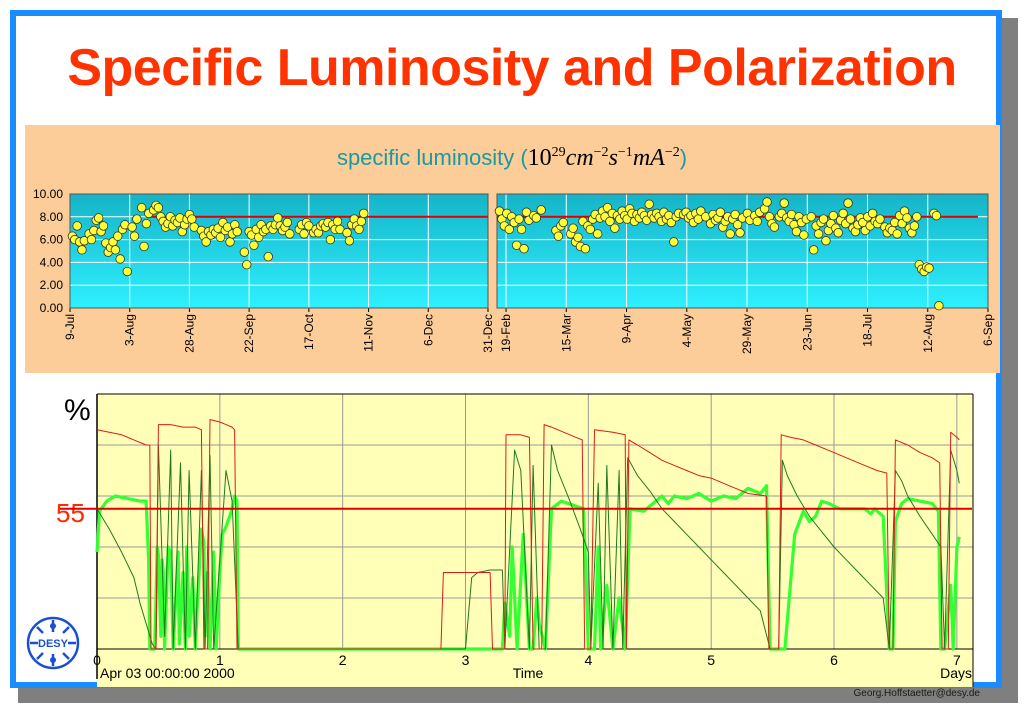  Describe the element at coordinates (747, 334) in the screenshot. I see `luminosity-x-tick-label: 29-May` at that location.